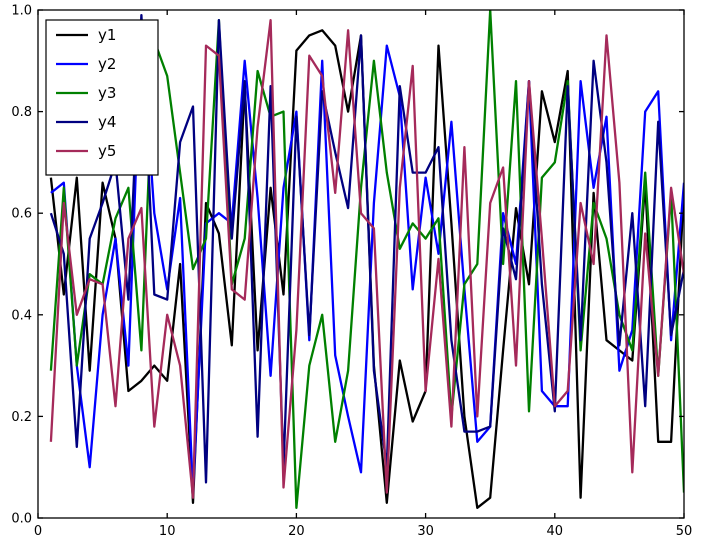  I want to click on x-tick-label: 40, so click(555, 531).